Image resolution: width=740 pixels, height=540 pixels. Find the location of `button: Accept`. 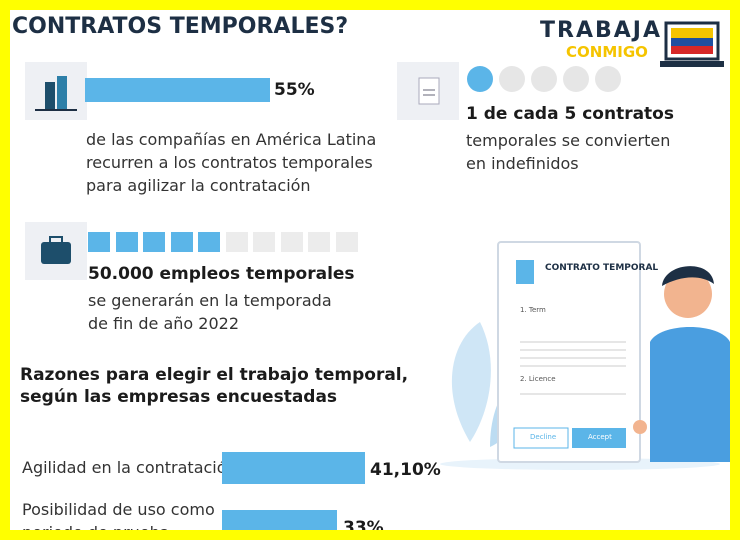

button: Accept is located at coordinates (600, 437).